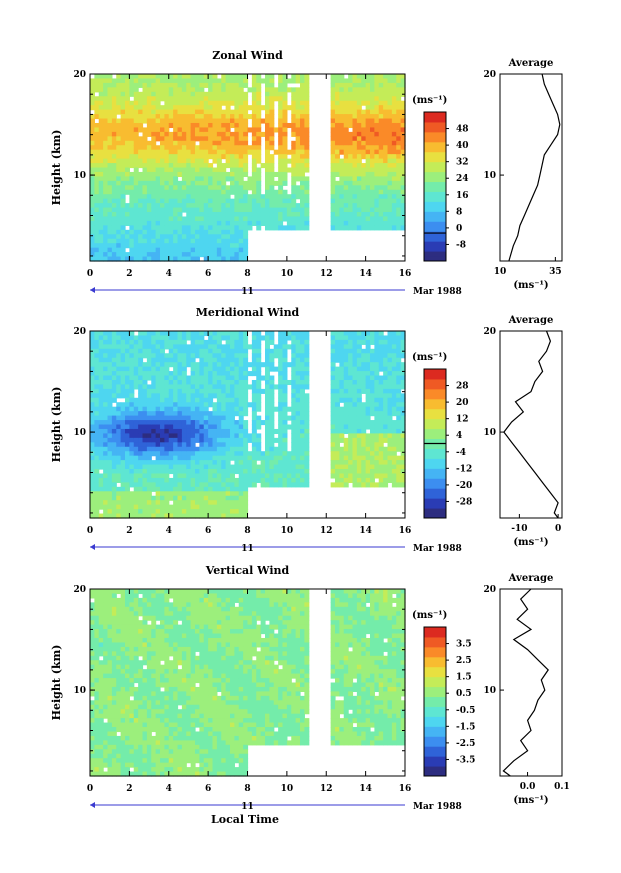 The image size is (621, 873). Describe the element at coordinates (287, 274) in the screenshot. I see `x-tick-label: 10` at that location.